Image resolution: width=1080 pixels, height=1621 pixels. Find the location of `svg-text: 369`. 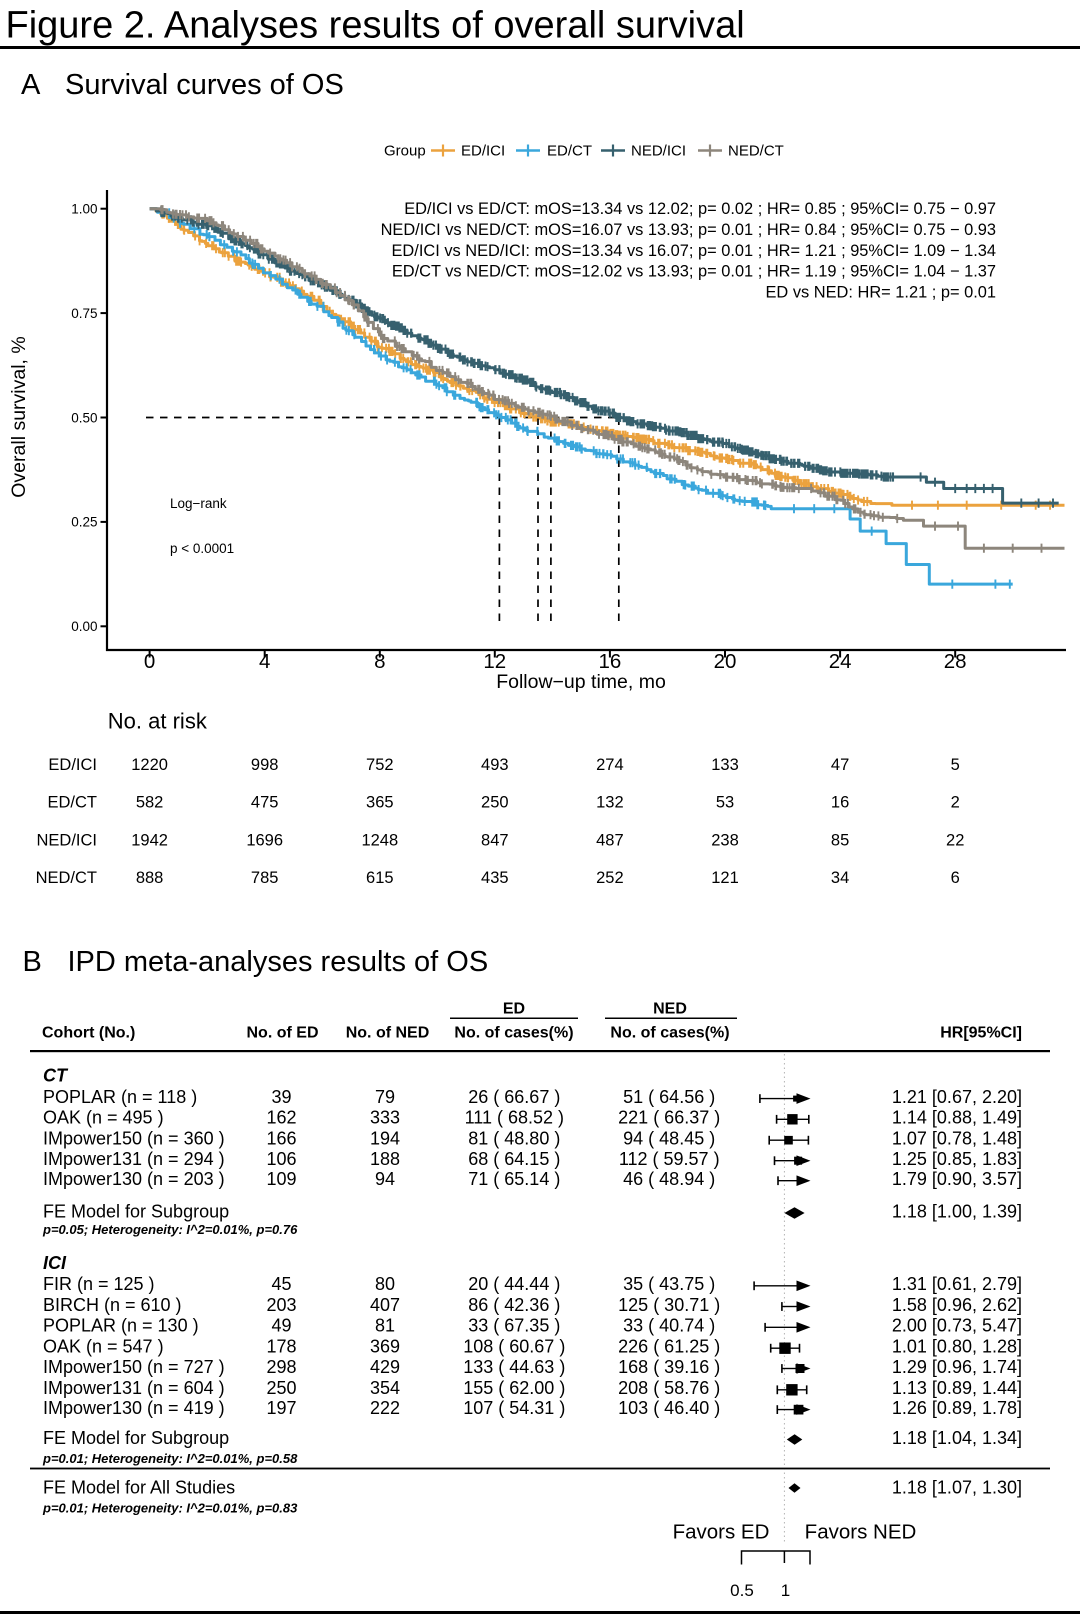

svg-text: 369 is located at coordinates (385, 1347).